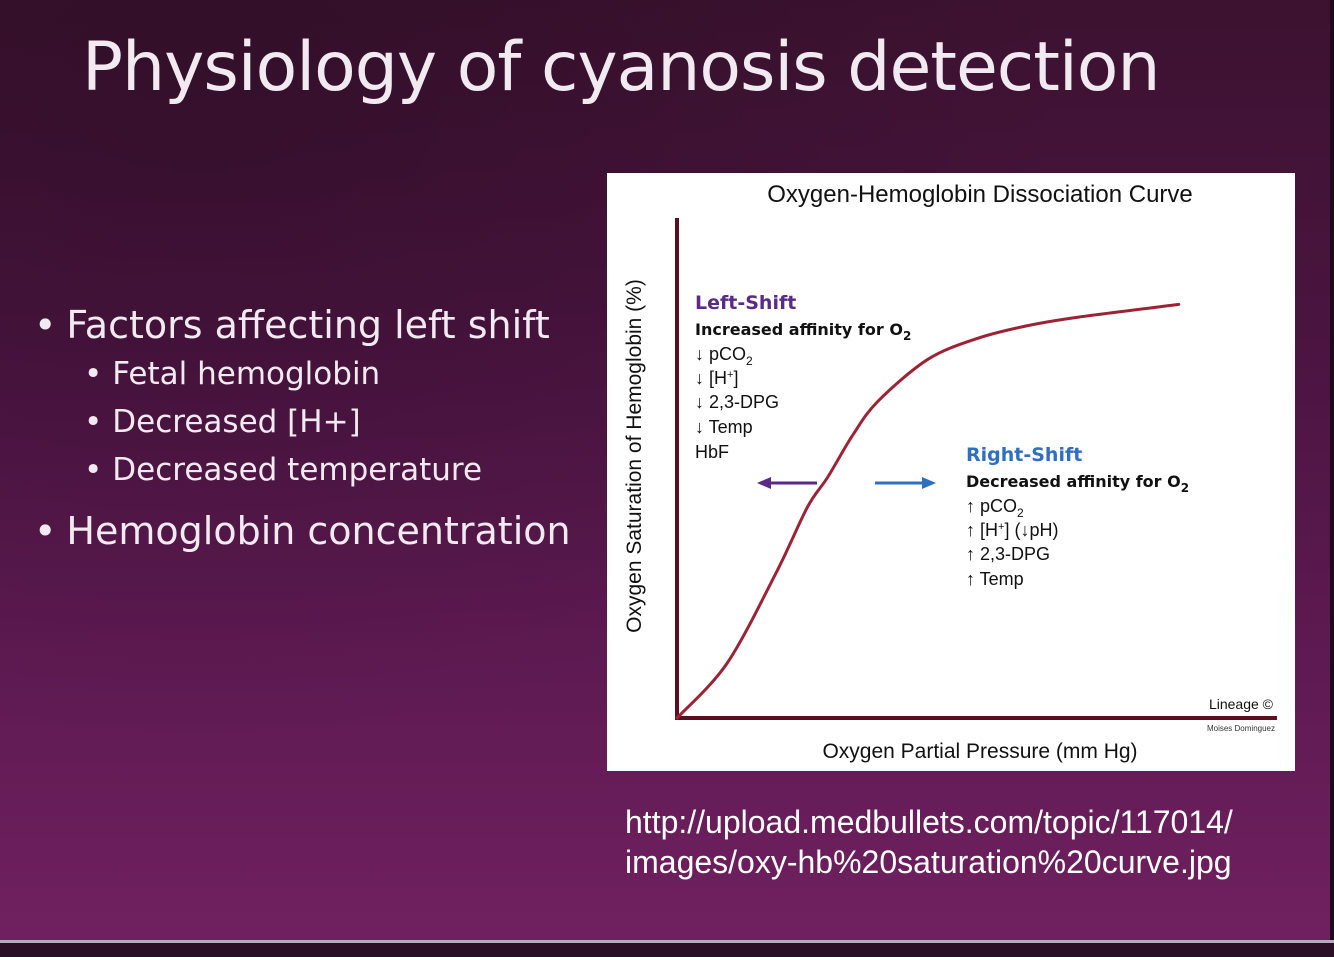 Image resolution: width=1334 pixels, height=957 pixels. Describe the element at coordinates (1332, 470) in the screenshot. I see `window-edge` at that location.